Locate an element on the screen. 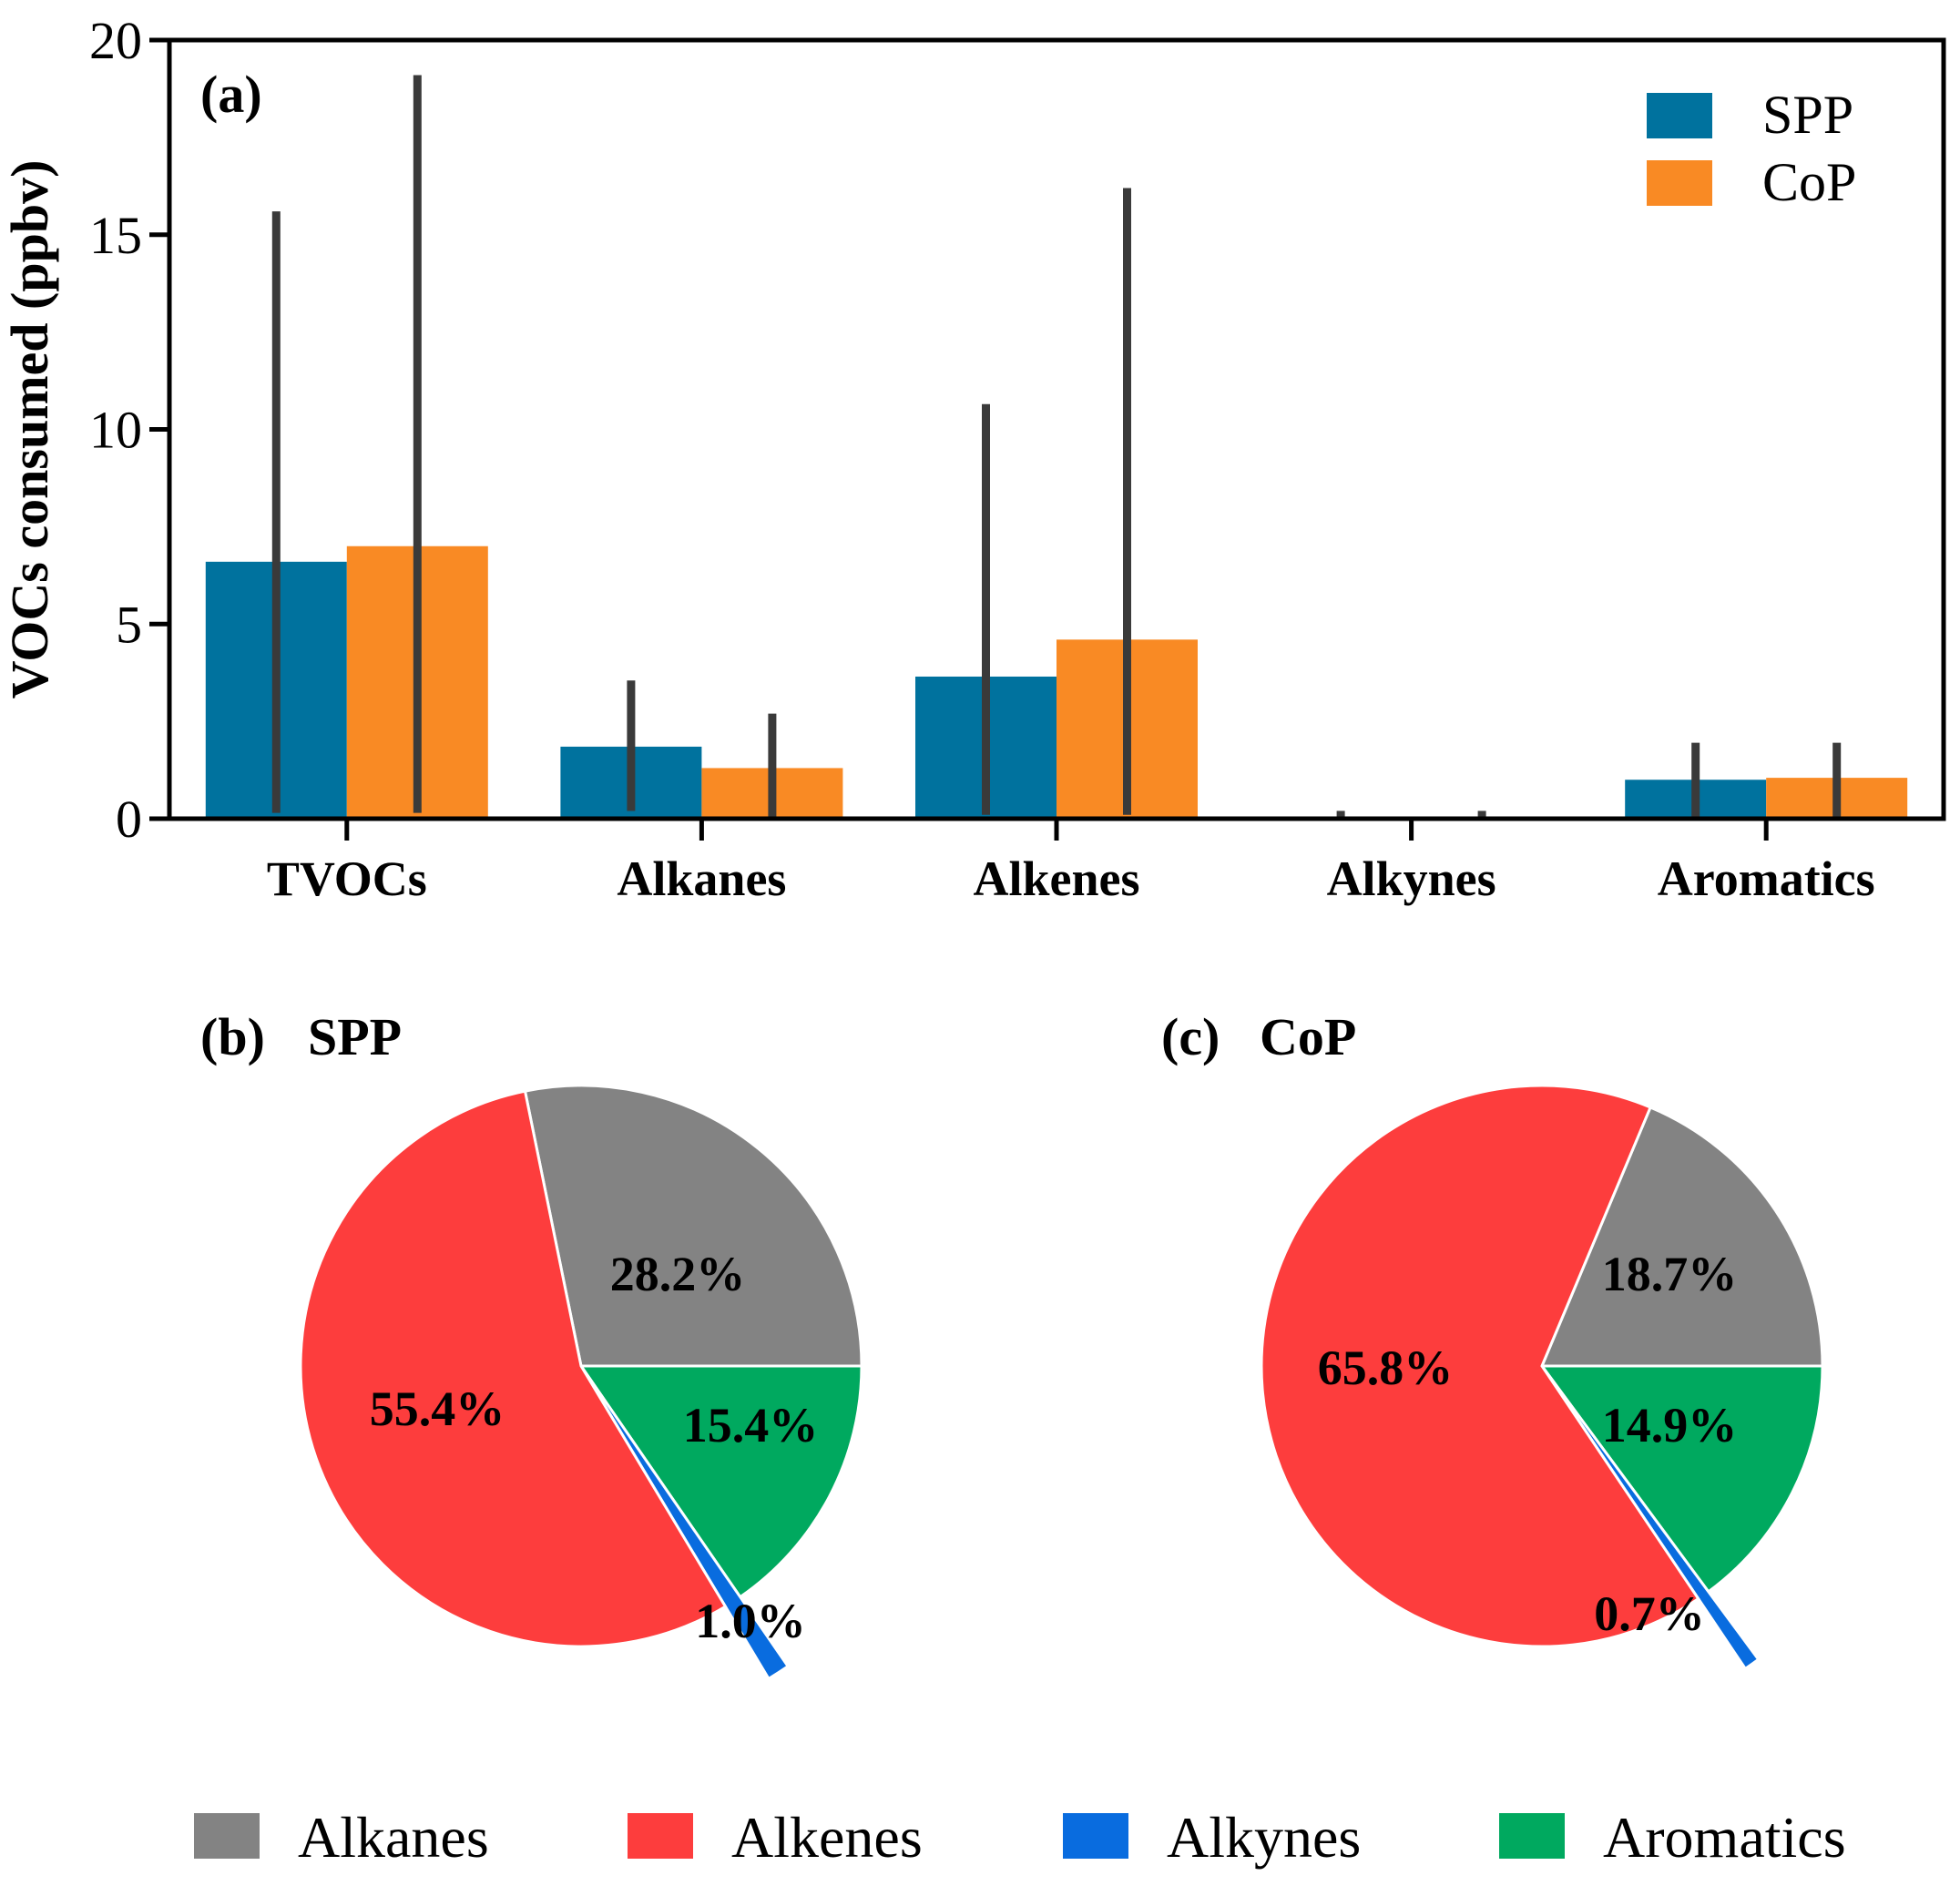  pie-chart-cop: (c) CoP 18.7% 14.9% 0.7% 65.8% is located at coordinates (1493, 1339).